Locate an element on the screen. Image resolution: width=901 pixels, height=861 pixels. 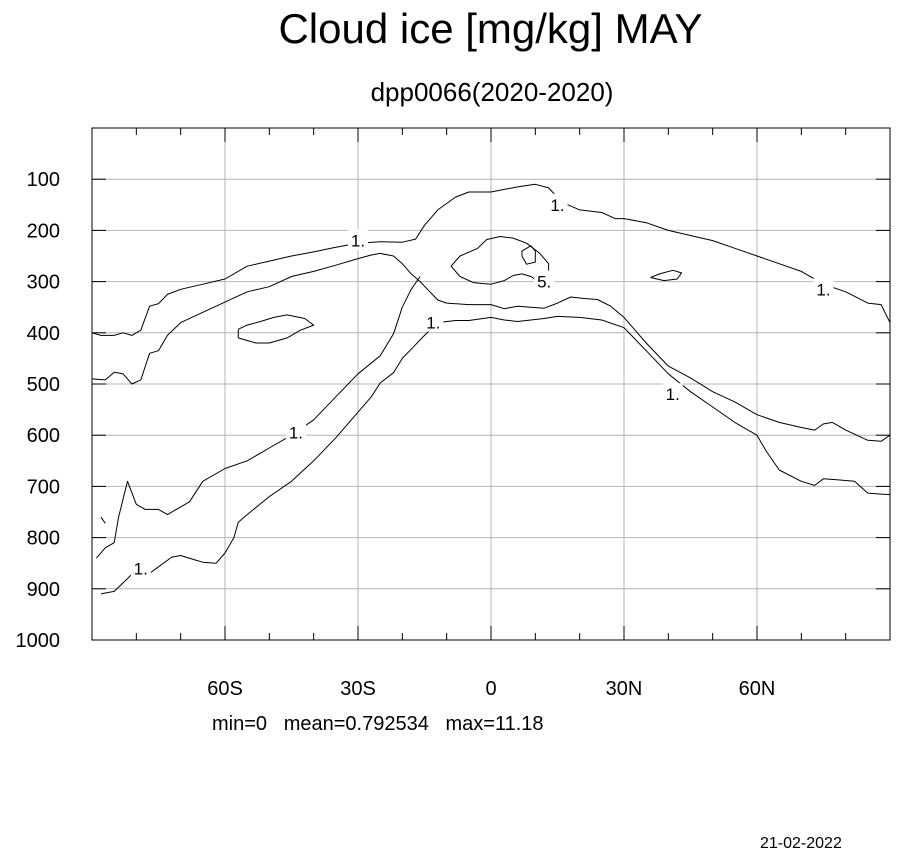
y-tick-label: 200 is located at coordinates (43, 231).